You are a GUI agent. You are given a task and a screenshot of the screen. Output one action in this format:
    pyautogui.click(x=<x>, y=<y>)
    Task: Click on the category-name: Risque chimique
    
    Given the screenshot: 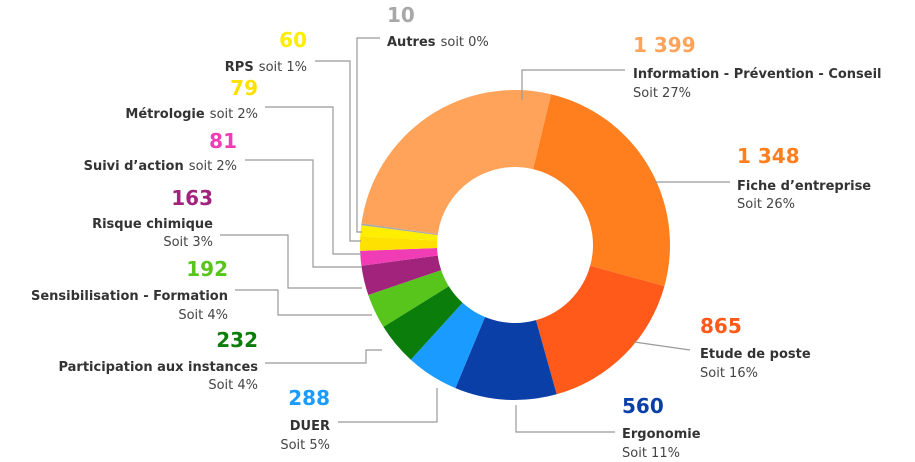 What is the action you would take?
    pyautogui.click(x=152, y=224)
    